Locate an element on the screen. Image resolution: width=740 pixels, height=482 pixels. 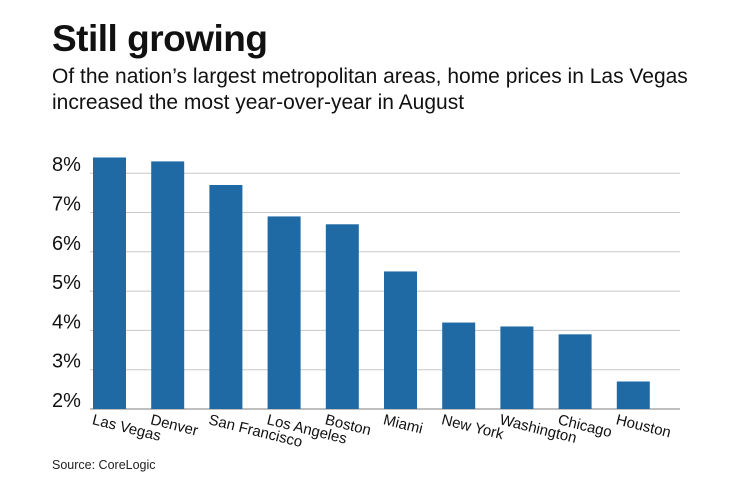
bar-washington is located at coordinates (517, 367).